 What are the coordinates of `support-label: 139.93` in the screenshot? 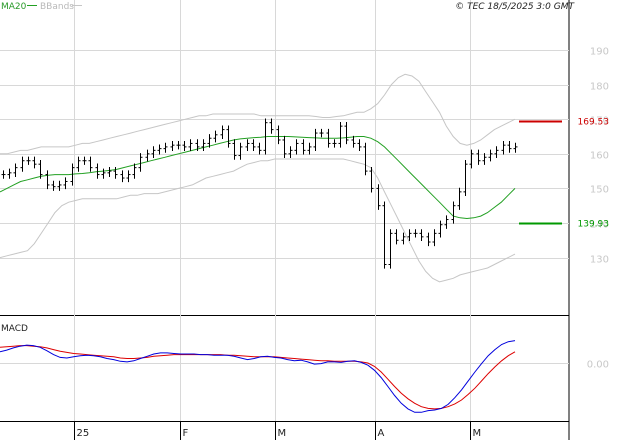 It's located at (594, 225).